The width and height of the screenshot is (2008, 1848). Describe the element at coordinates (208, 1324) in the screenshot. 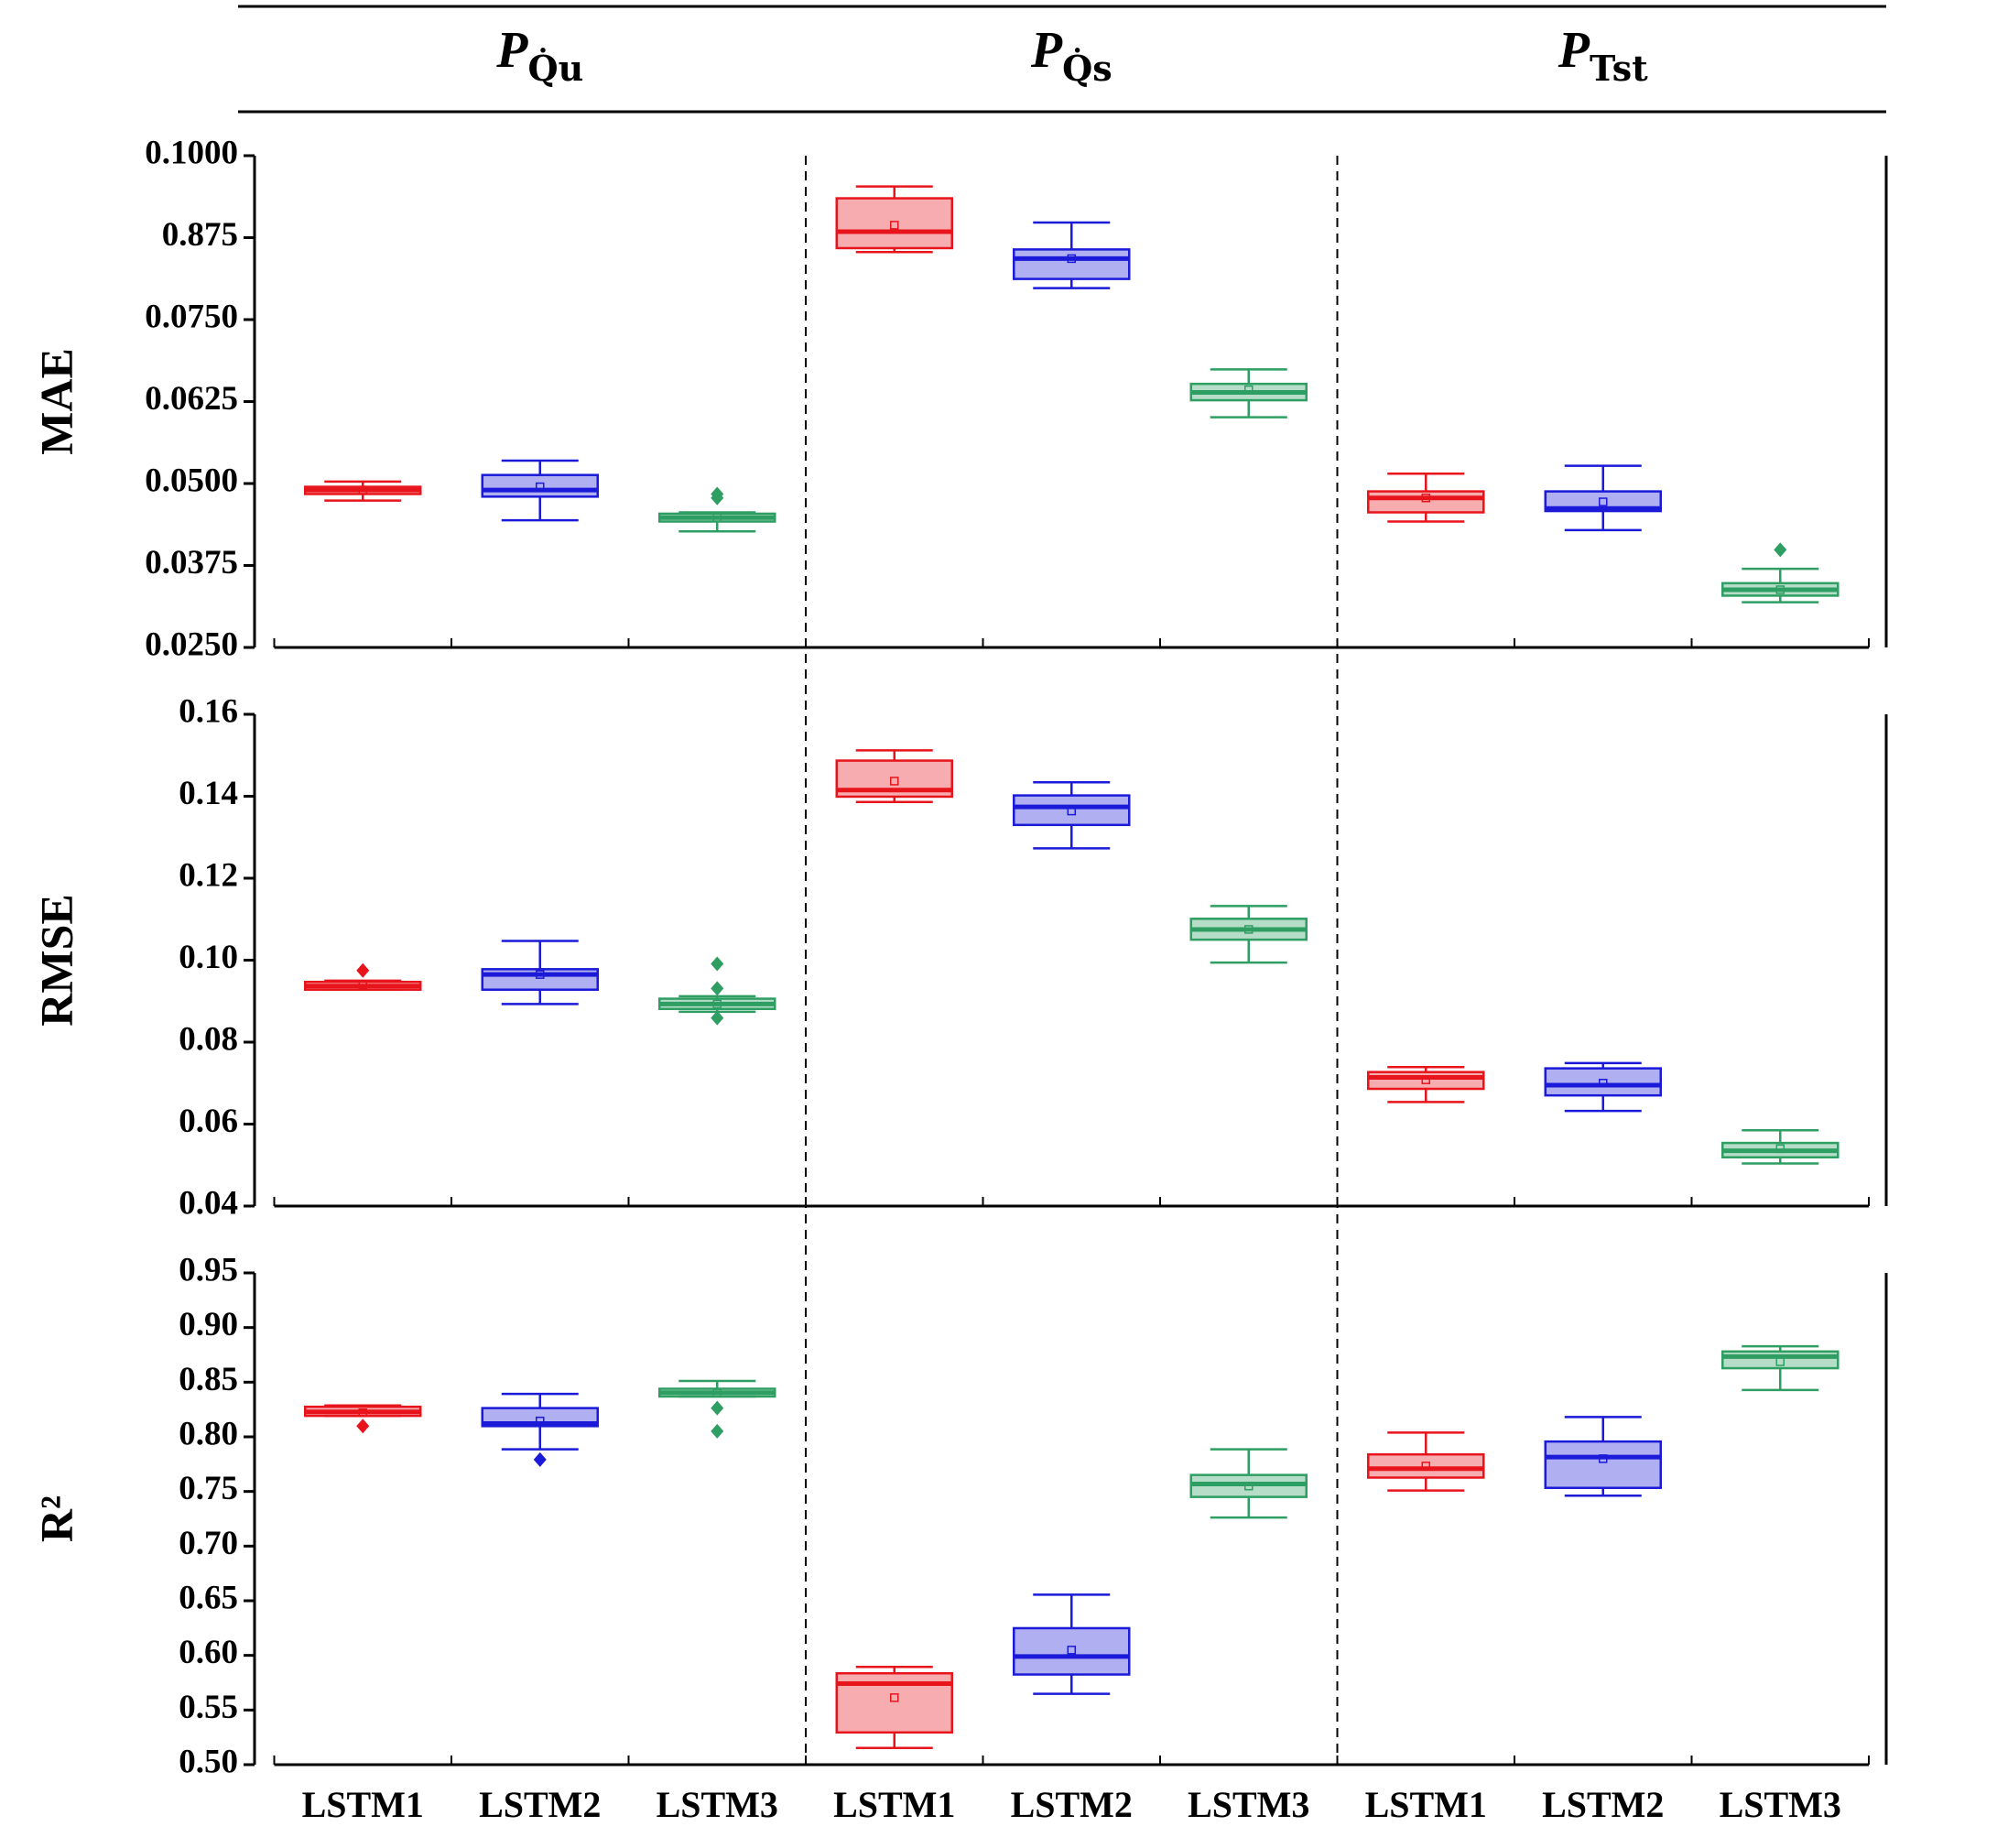

I see `y-tick-label: 0.90` at that location.